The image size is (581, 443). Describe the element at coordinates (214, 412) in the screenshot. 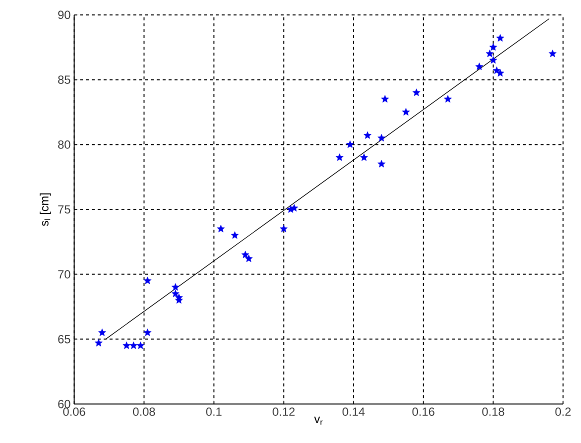

I see `x-tick-label: 0.1` at that location.